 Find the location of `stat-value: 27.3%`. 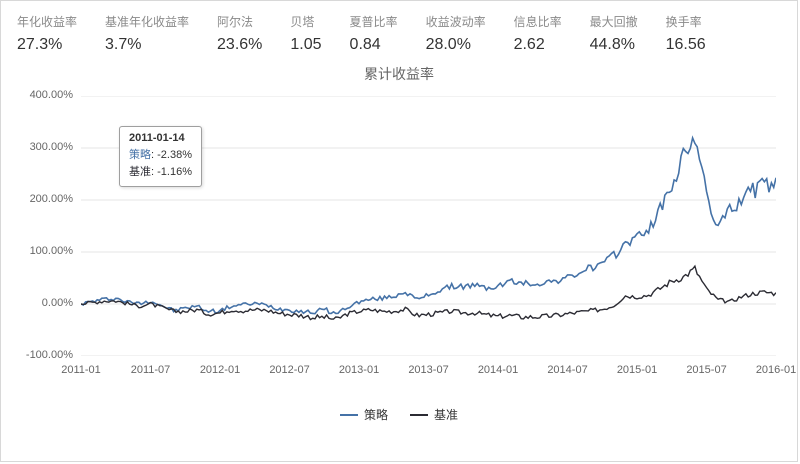

stat-value: 27.3% is located at coordinates (40, 44).